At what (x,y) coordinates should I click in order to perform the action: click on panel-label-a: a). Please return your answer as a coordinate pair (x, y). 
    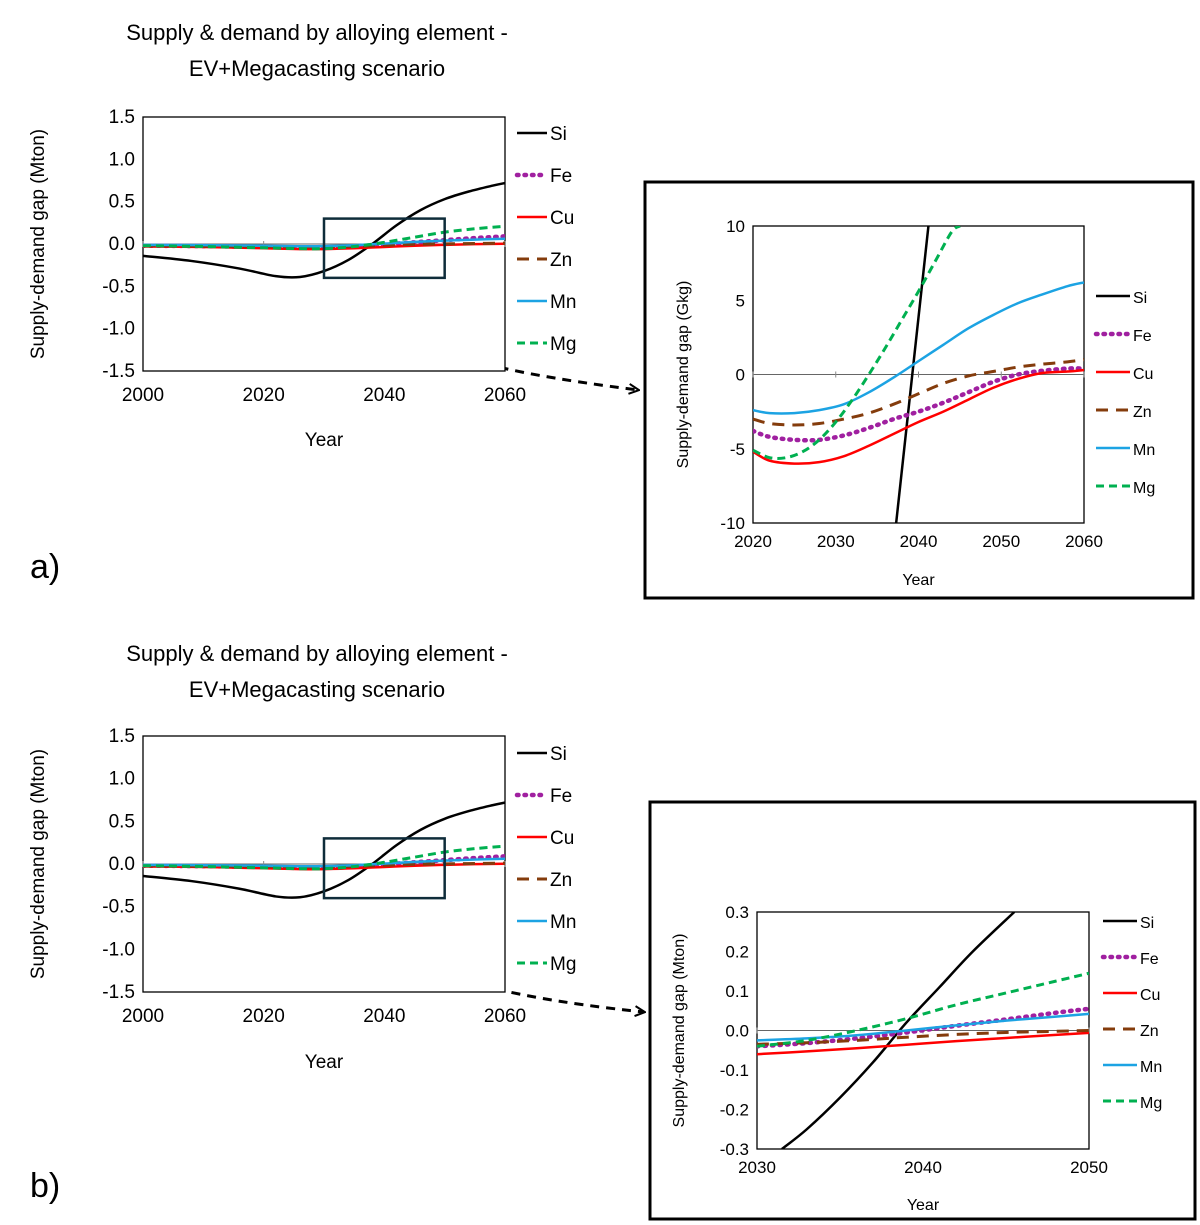
    Looking at the image, I should click on (45, 567).